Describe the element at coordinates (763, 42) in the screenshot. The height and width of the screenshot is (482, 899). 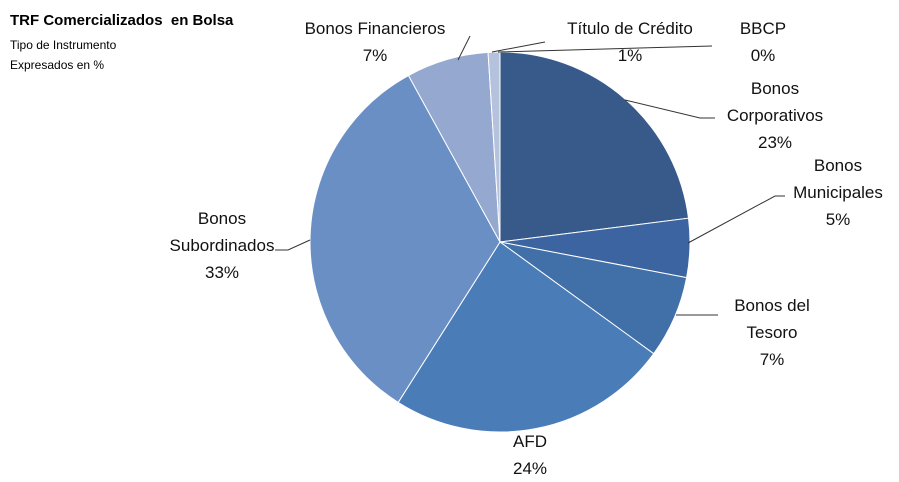
I see `slice-label: BBCP 0%` at that location.